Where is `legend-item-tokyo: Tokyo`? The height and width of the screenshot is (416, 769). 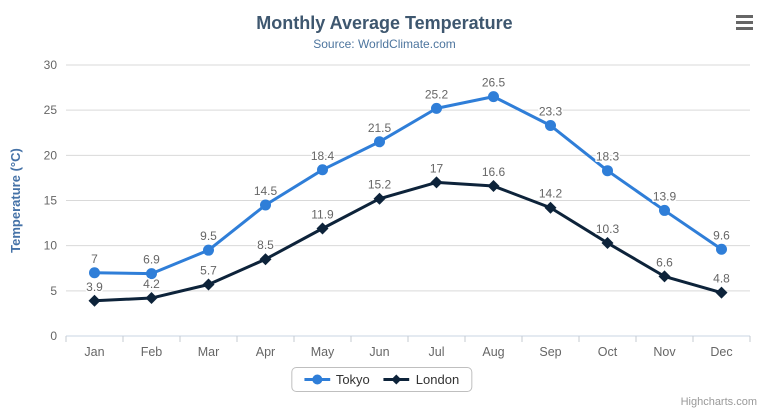 legend-item-tokyo: Tokyo is located at coordinates (336, 379).